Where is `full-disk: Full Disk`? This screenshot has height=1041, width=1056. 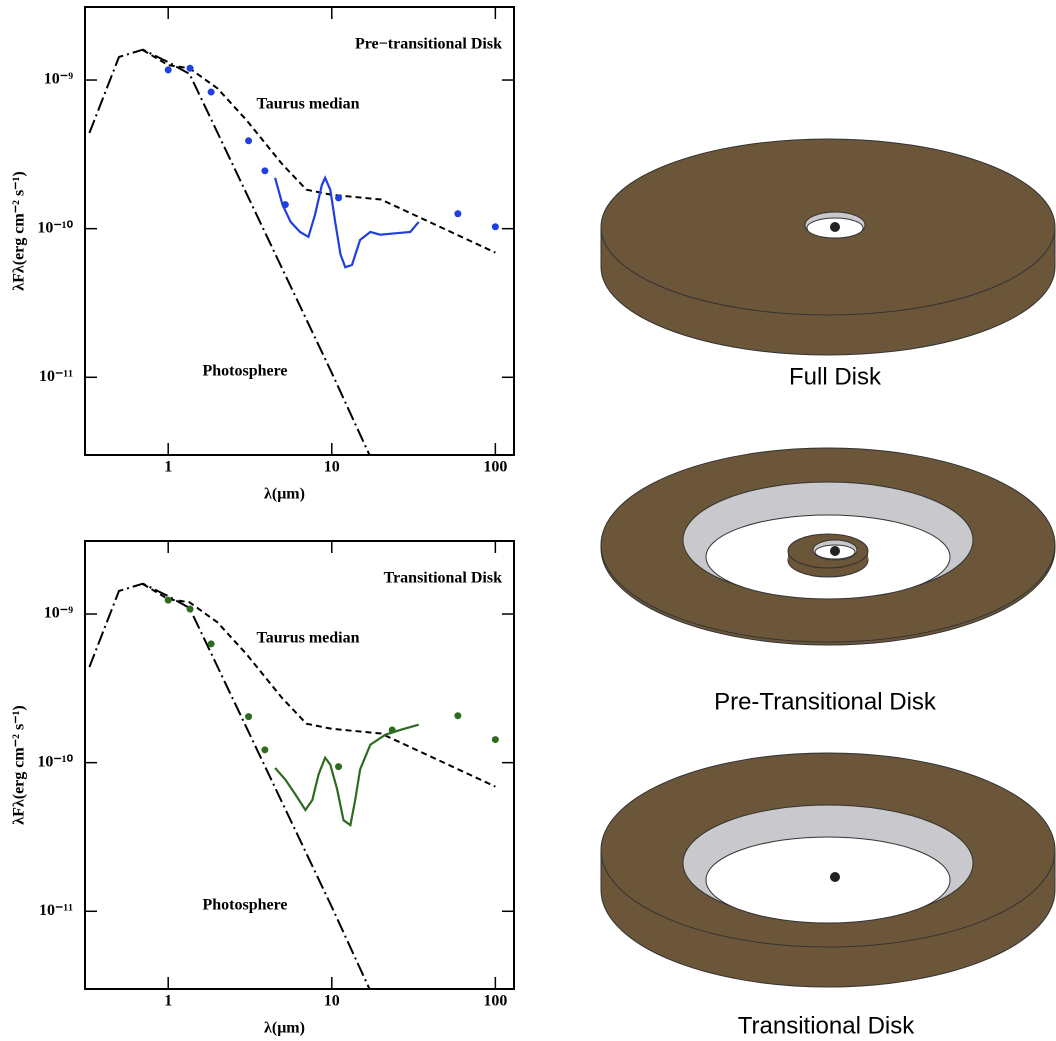 full-disk: Full Disk is located at coordinates (828, 264).